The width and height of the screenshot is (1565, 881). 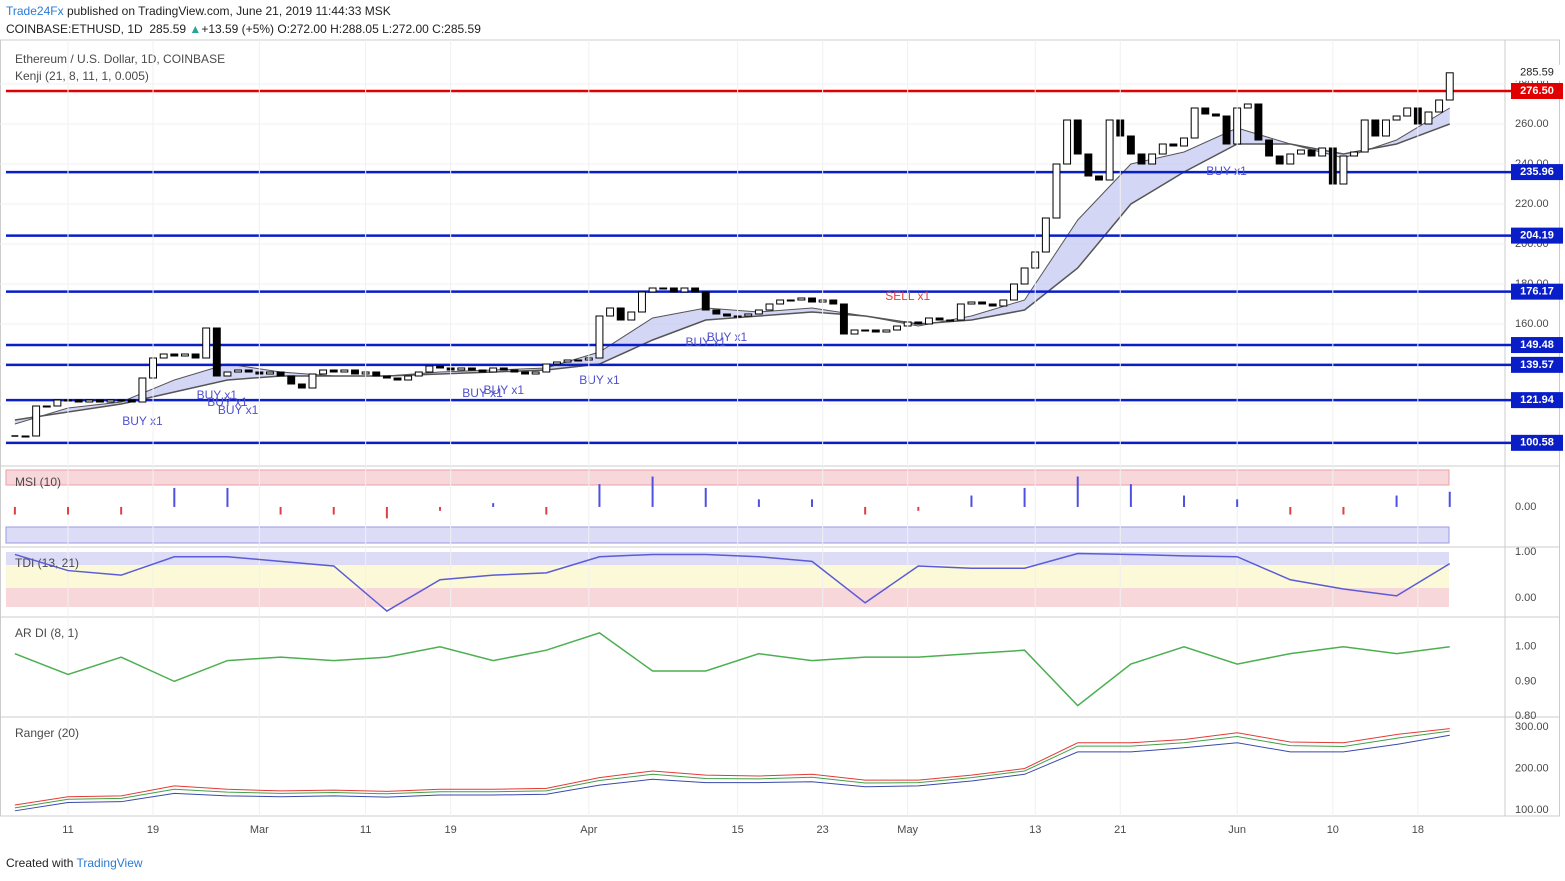 What do you see at coordinates (379, 29) in the screenshot?
I see `ohlc: O:272.00 H:288.05 L:272.00 C:285.59` at bounding box center [379, 29].